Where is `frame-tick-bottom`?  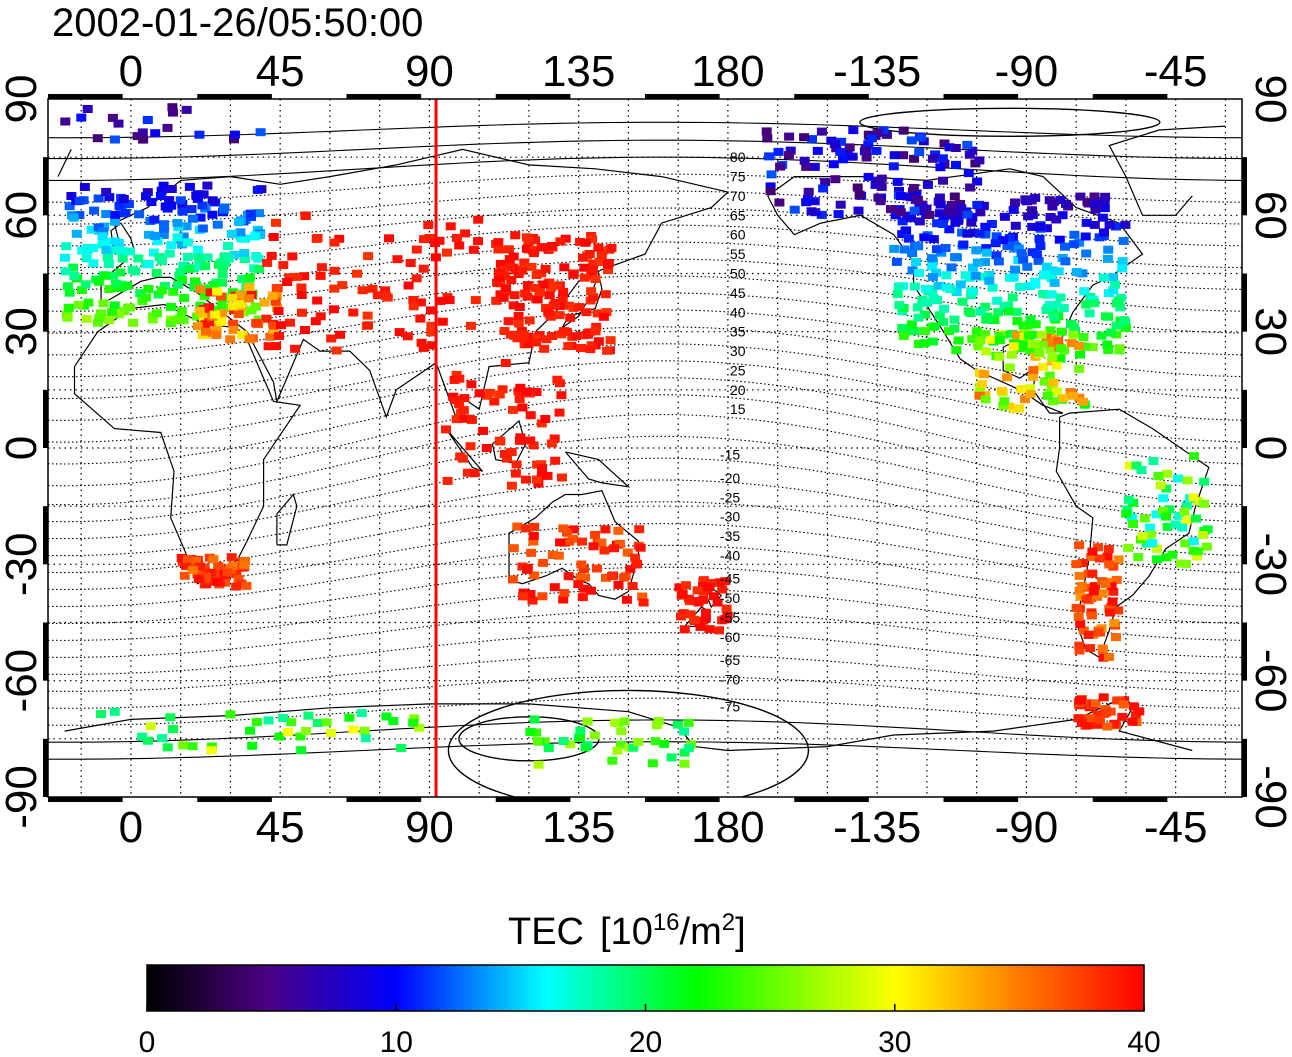 frame-tick-bottom is located at coordinates (682, 799).